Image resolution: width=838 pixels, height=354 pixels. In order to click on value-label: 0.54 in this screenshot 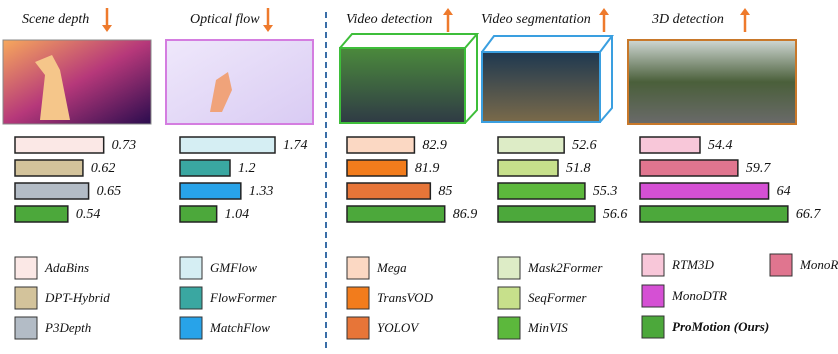, I will do `click(88, 214)`.